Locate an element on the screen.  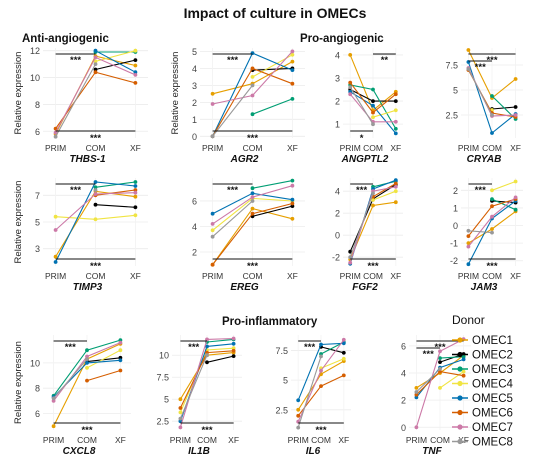
y-tick-label: -1 is located at coordinates (454, 244).